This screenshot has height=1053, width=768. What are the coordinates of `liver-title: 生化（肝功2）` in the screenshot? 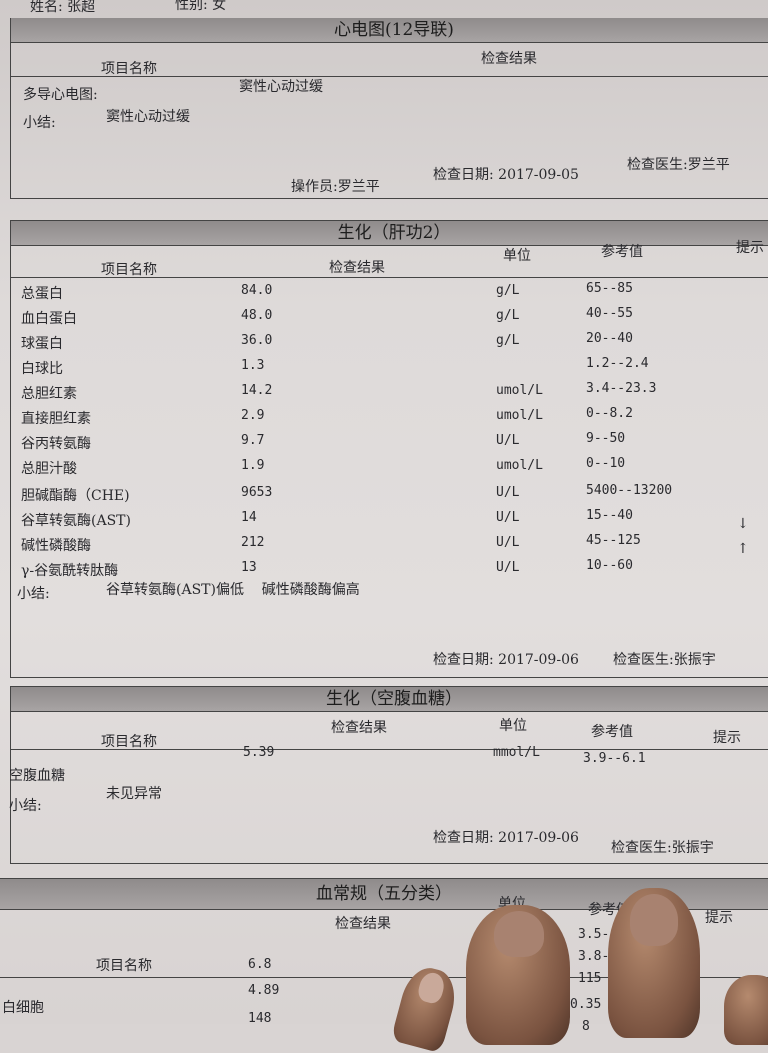 It's located at (389, 233).